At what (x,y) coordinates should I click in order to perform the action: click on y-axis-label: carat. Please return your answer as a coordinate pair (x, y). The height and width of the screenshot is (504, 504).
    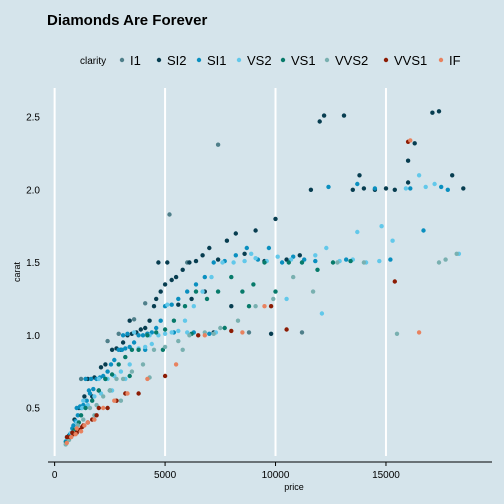
    Looking at the image, I should click on (17, 272).